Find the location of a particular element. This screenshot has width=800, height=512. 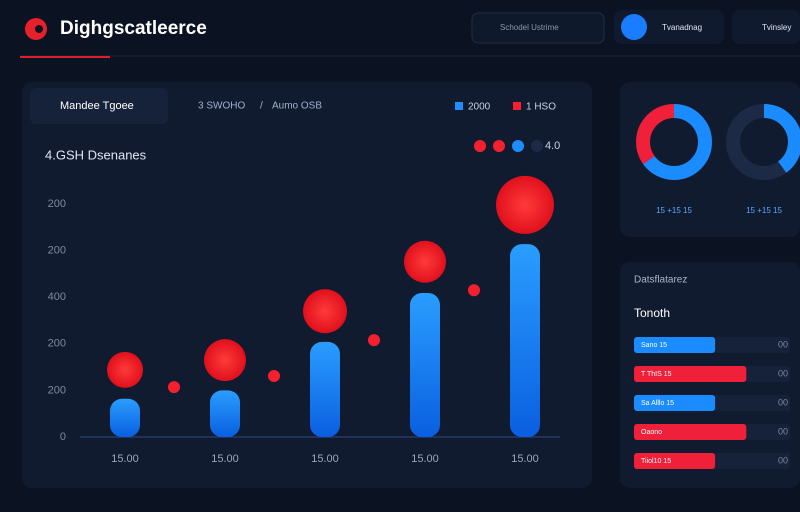

y-tick-label: 400 is located at coordinates (57, 297).